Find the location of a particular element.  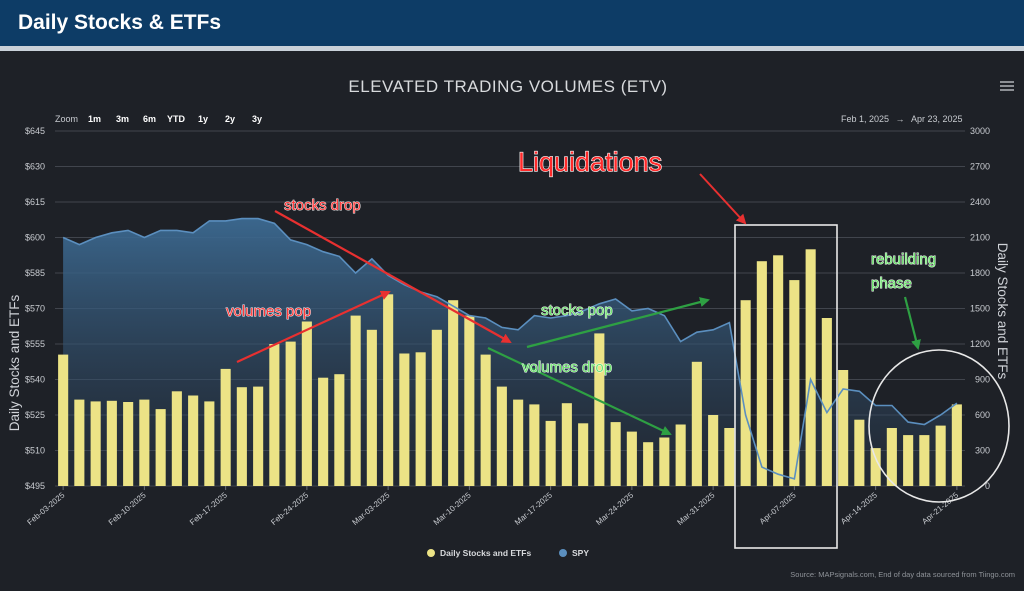

x-tick-label: Mar-03-2025 is located at coordinates (371, 508).